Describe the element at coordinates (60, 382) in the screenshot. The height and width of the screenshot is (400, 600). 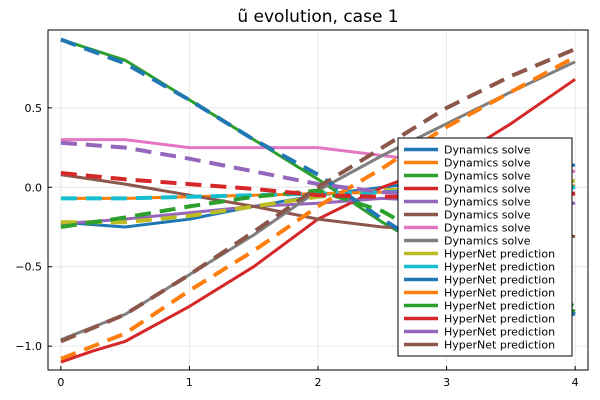
I see `x-tick-label: 0` at that location.